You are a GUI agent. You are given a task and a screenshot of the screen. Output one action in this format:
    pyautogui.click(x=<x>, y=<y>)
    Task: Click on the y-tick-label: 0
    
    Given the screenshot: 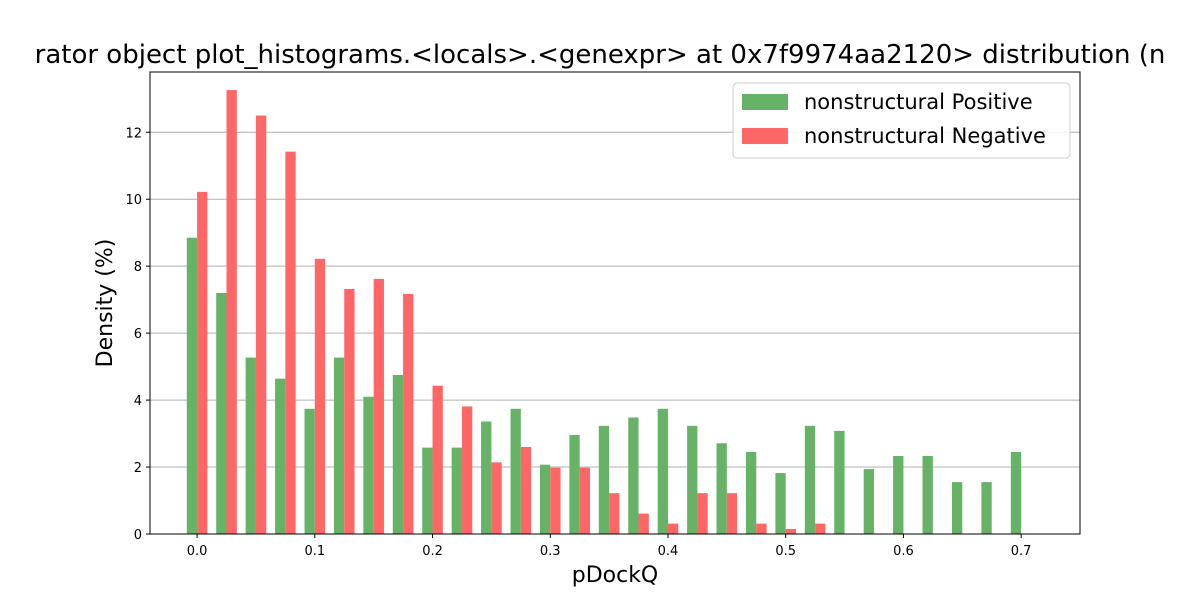 What is the action you would take?
    pyautogui.click(x=138, y=535)
    